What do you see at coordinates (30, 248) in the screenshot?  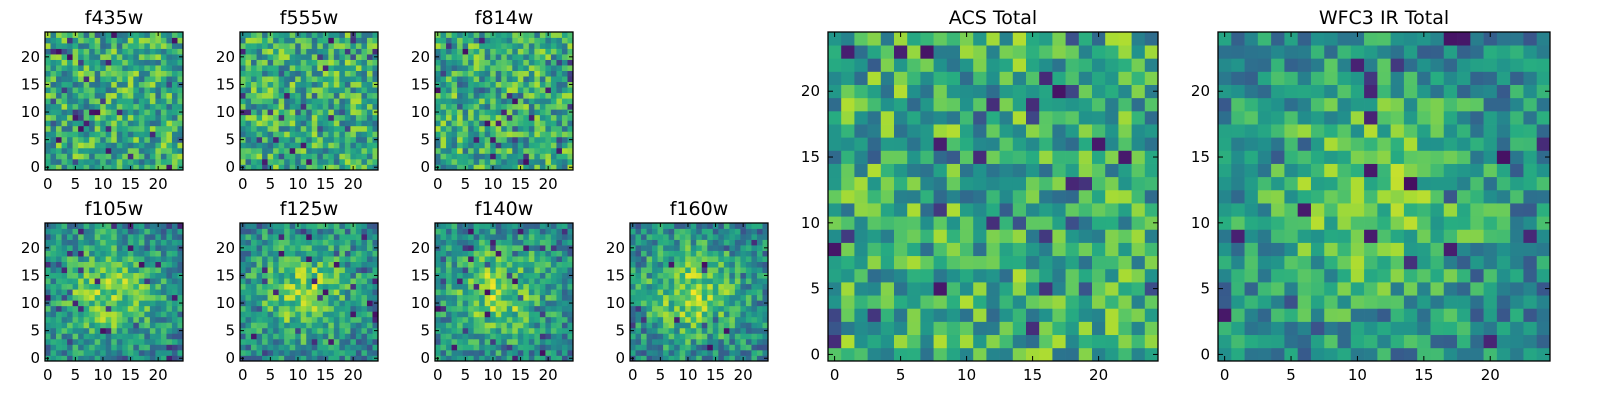 I see `y-tick-label: 20` at bounding box center [30, 248].